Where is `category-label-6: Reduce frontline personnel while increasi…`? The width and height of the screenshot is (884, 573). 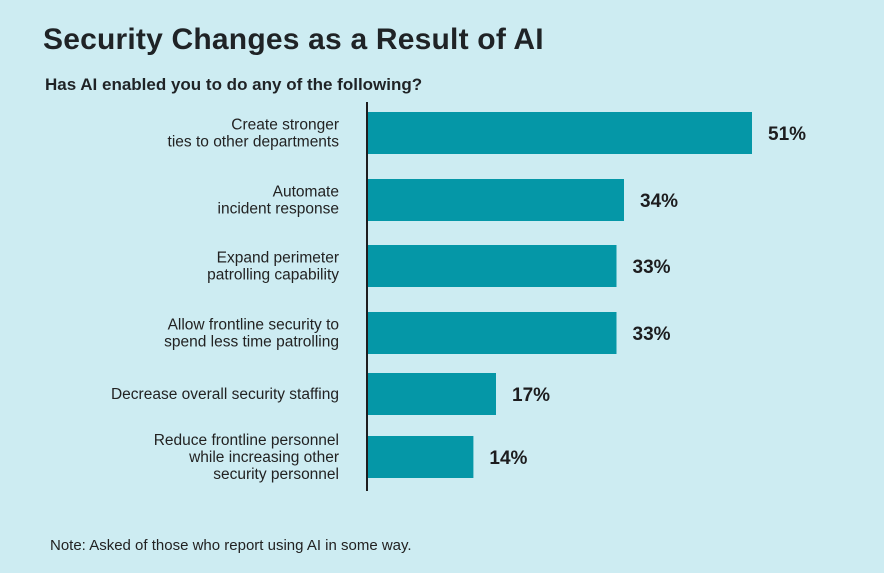 category-label-6: Reduce frontline personnel while increasi… is located at coordinates (246, 457).